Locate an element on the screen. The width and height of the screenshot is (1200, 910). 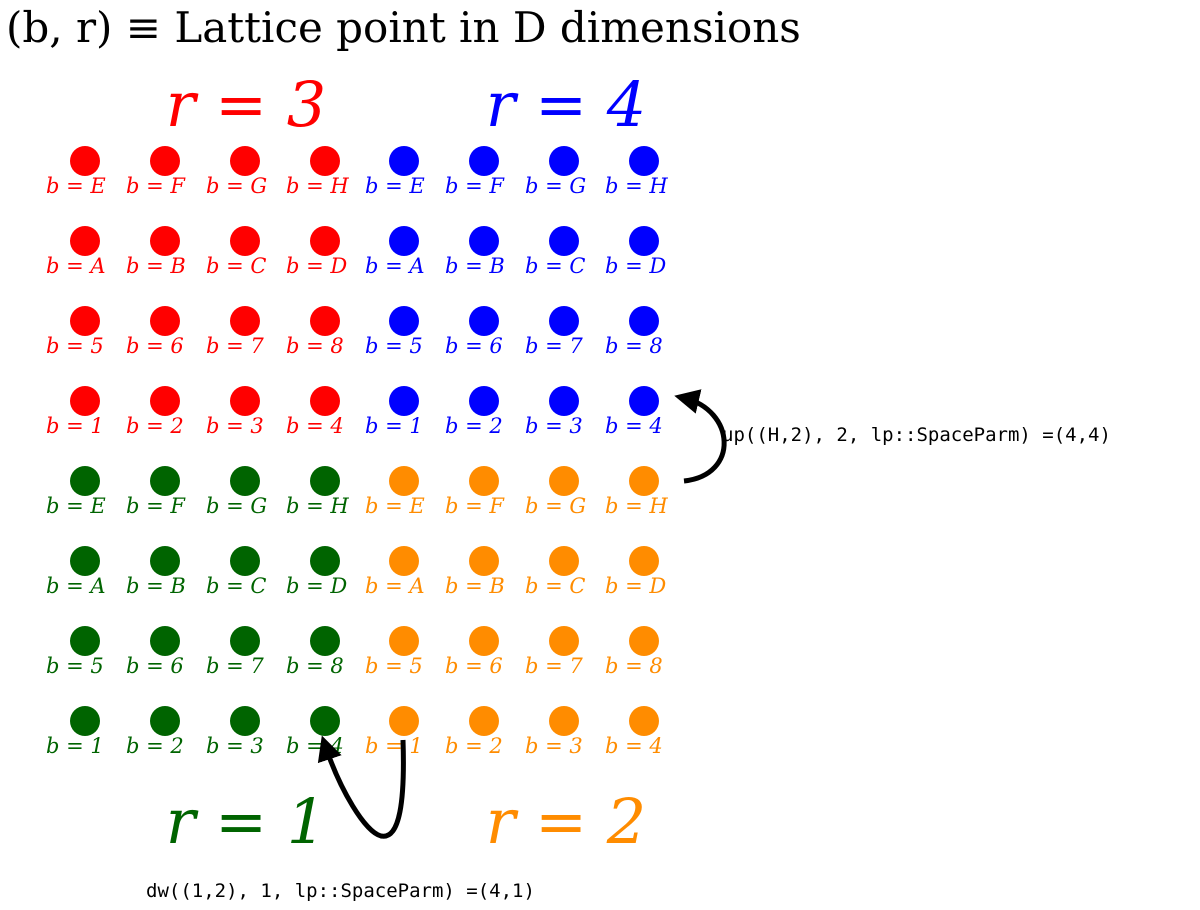
down-arrow is located at coordinates (361, 787).